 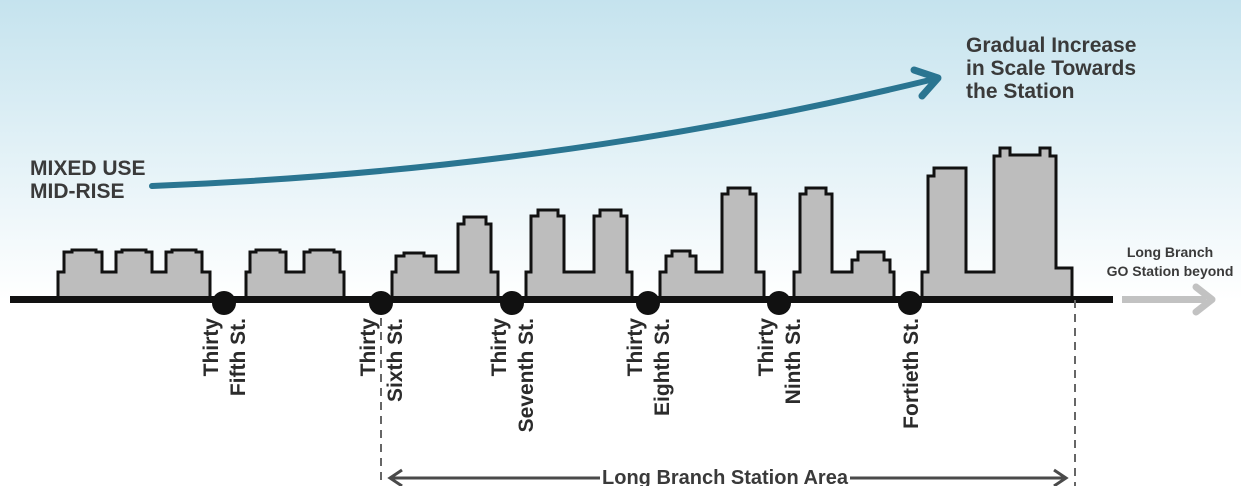 I want to click on street-label-thirty-fifth: Thirty Fifth St., so click(x=225, y=357).